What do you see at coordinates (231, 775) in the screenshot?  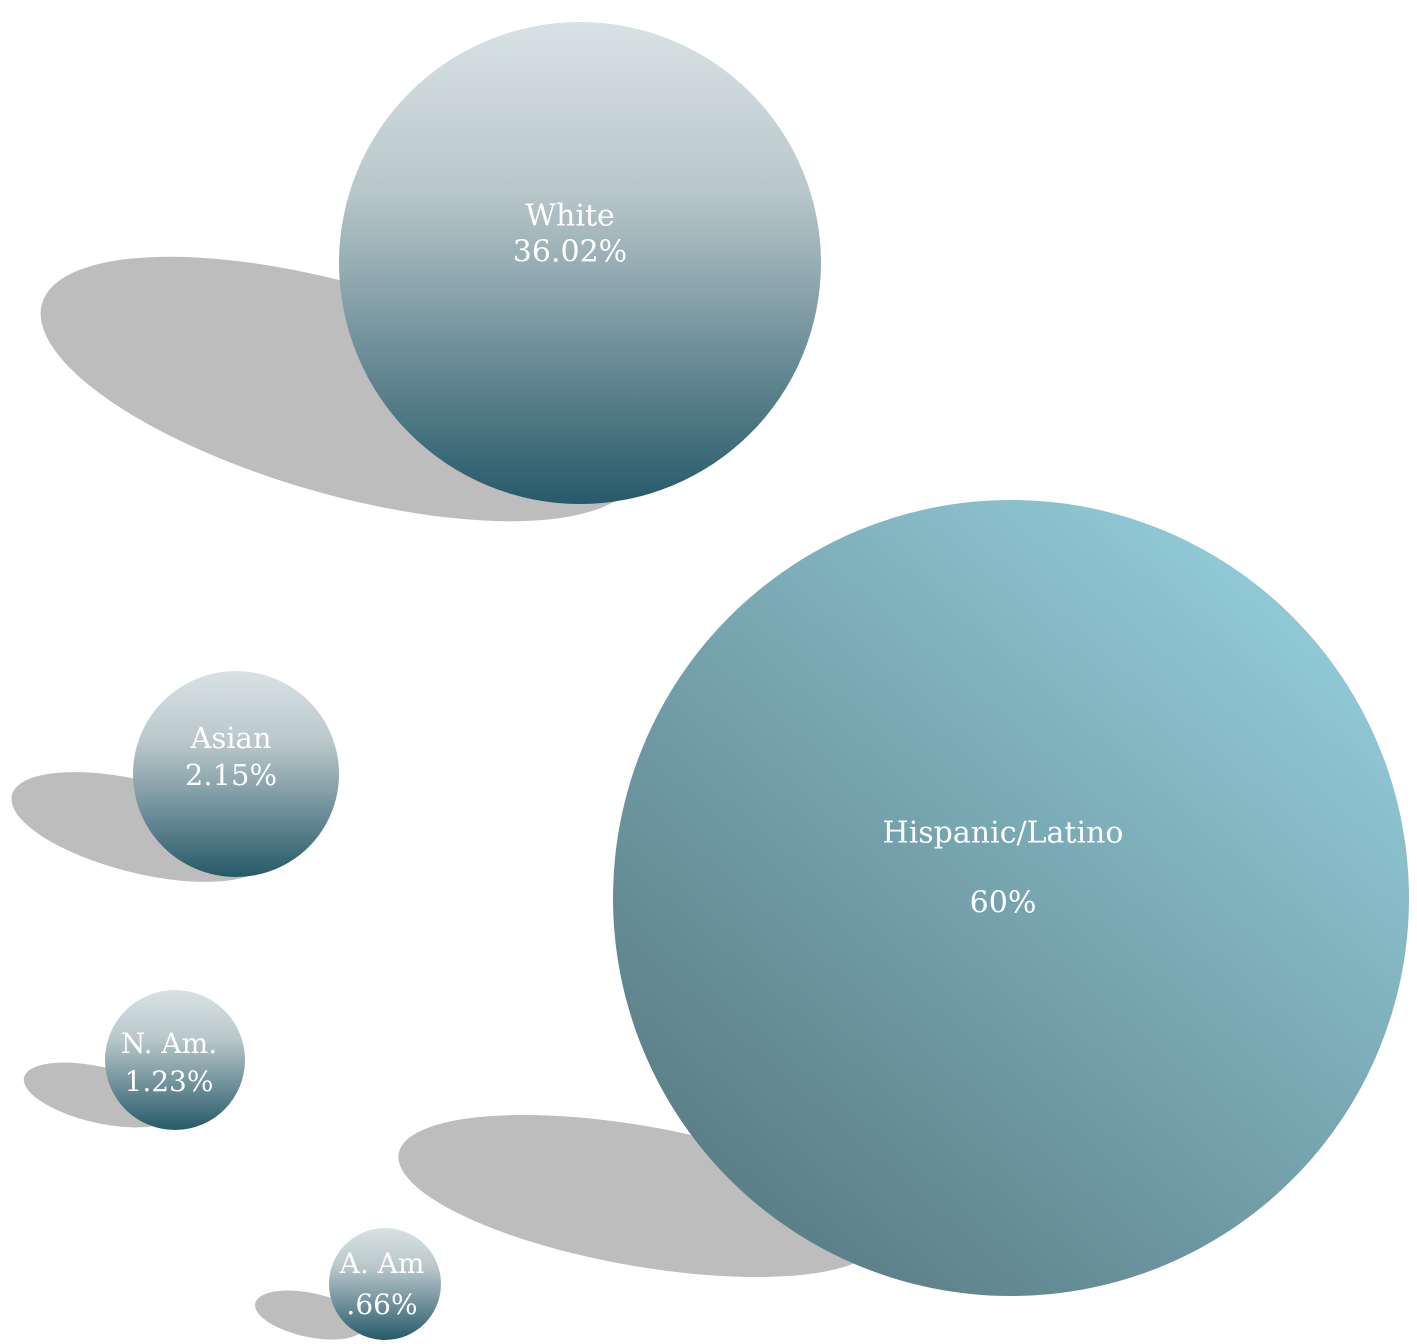 I see `bubble-value-asian: 2.15%` at bounding box center [231, 775].